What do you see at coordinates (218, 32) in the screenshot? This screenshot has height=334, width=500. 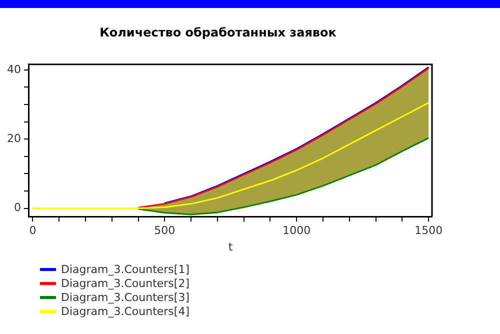 I see `chart-title: Количество обработанных заявок` at bounding box center [218, 32].